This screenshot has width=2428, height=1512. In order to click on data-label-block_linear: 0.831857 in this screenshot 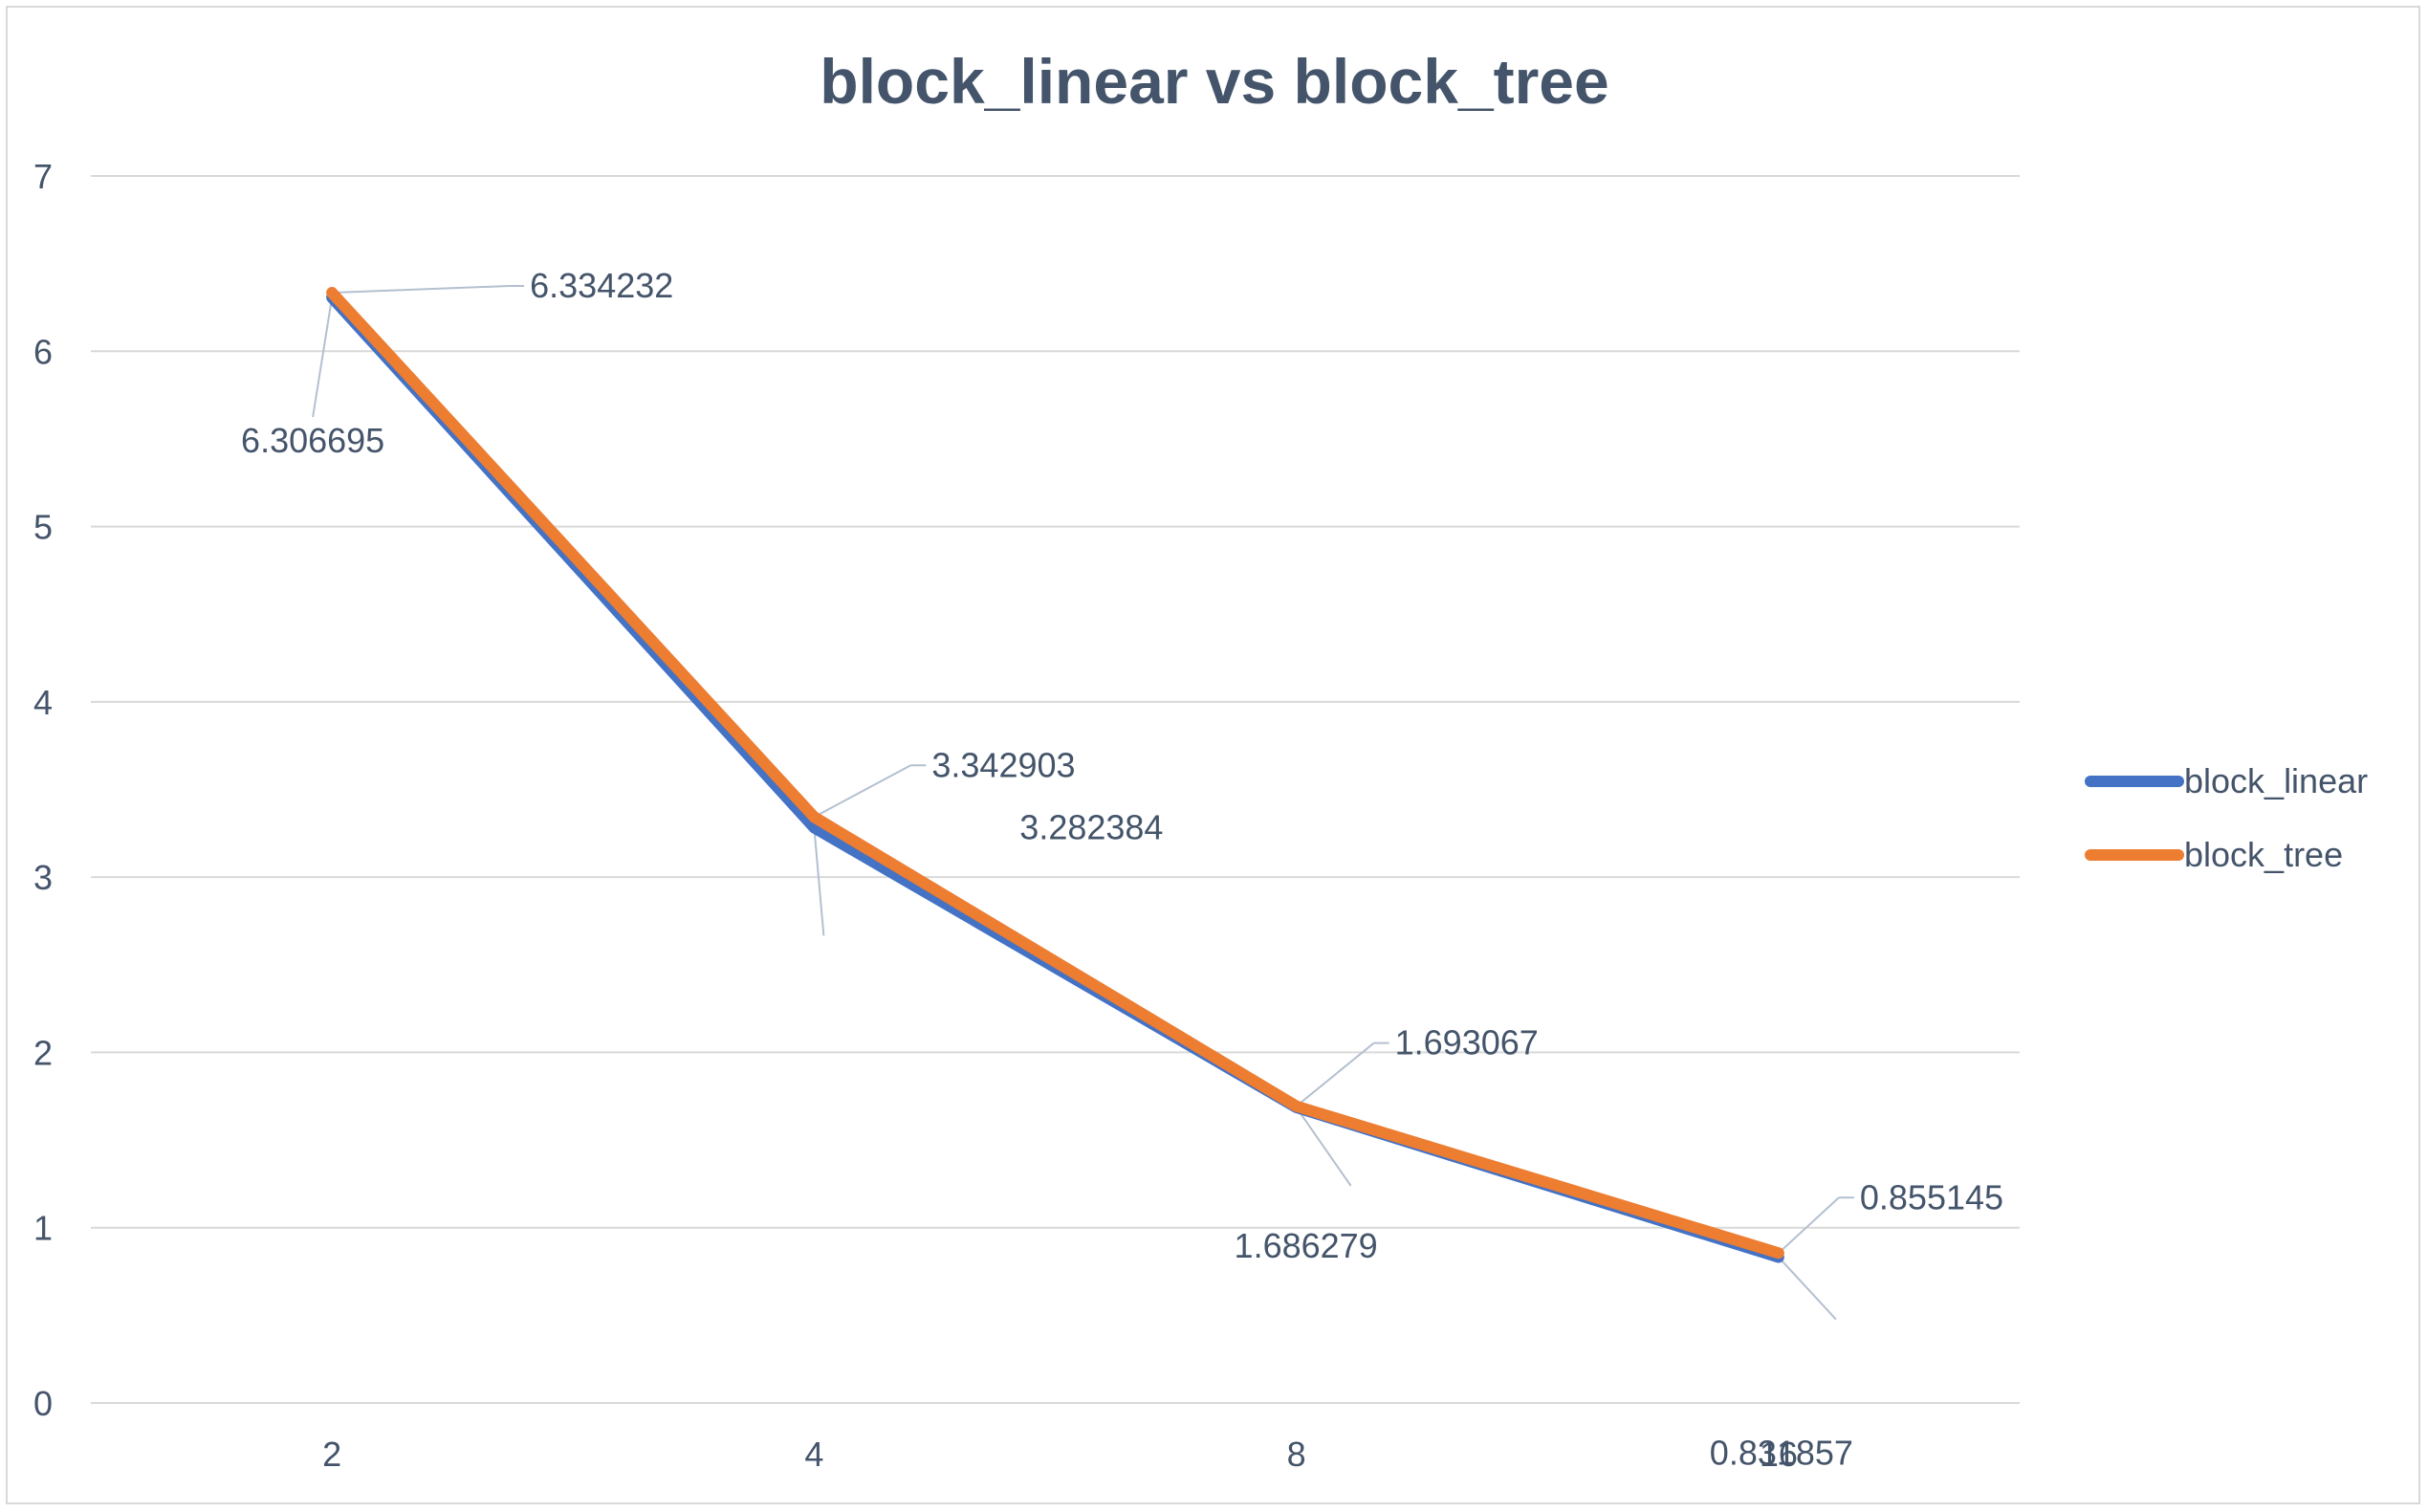, I will do `click(1781, 1453)`.